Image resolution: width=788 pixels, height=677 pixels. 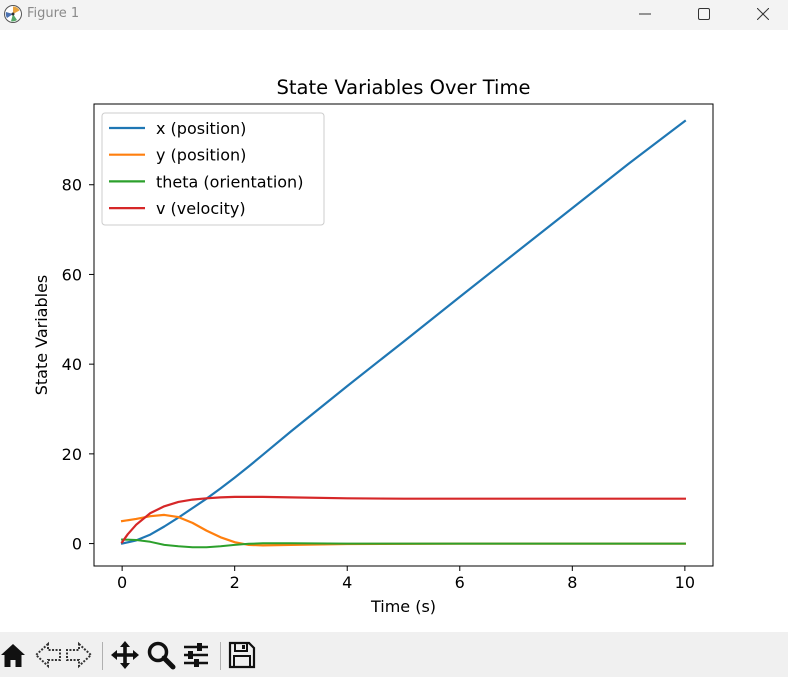 What do you see at coordinates (213, 169) in the screenshot?
I see `legend-box` at bounding box center [213, 169].